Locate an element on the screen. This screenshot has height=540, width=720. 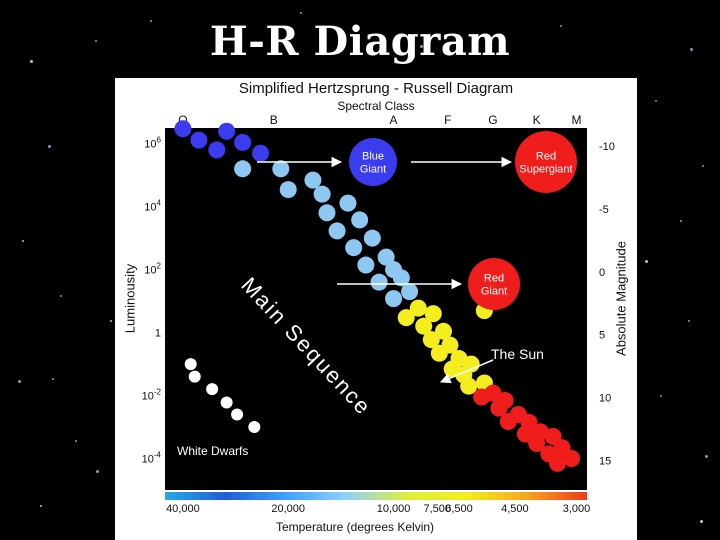
luminosity-tick: 10⁻² is located at coordinates (152, 395).